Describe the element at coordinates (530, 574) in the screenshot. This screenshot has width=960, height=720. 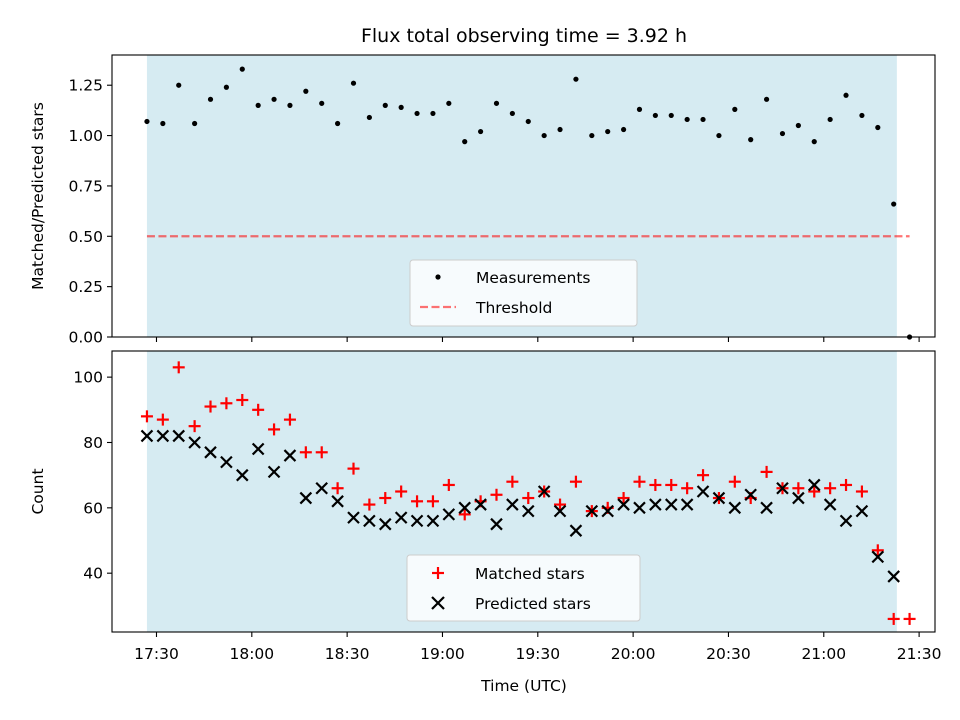
I see `matched-legend-label: Matched stars` at that location.